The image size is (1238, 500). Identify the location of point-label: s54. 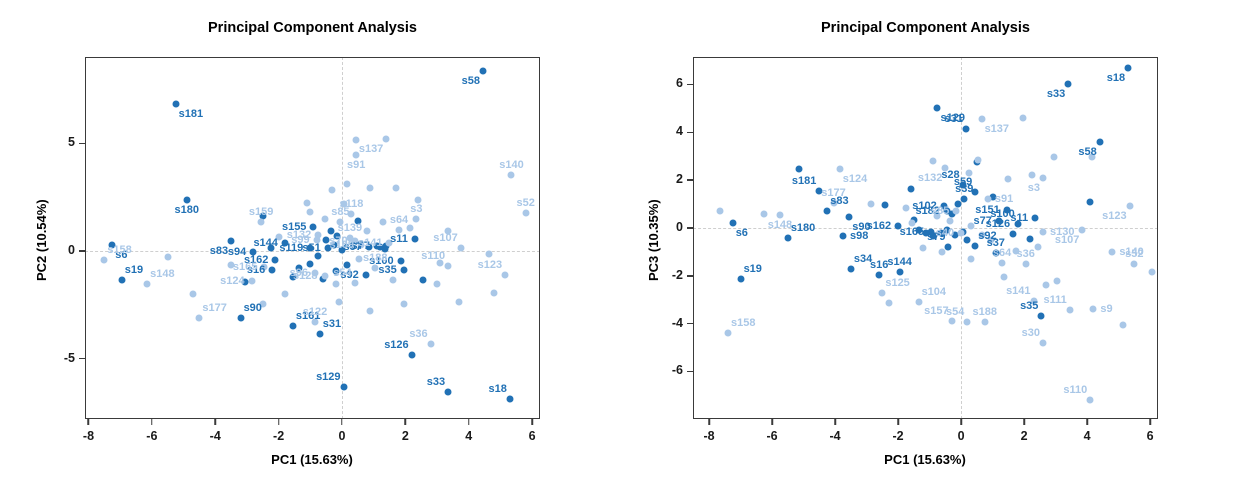
(955, 312).